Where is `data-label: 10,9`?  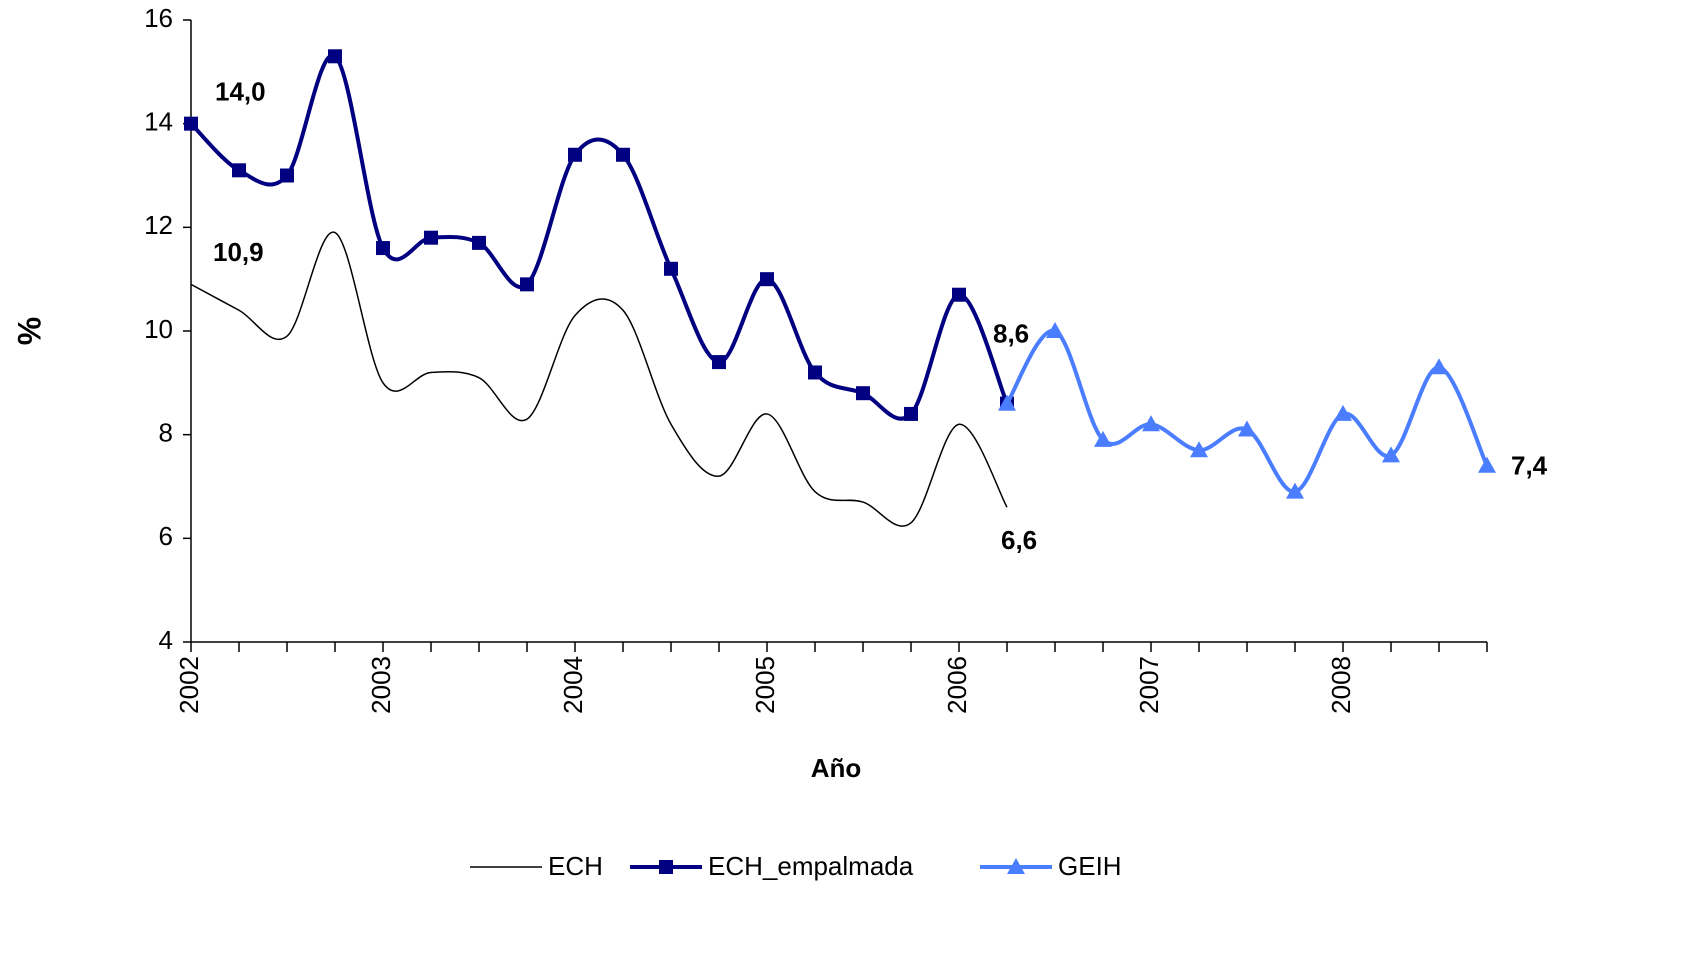
data-label: 10,9 is located at coordinates (238, 252).